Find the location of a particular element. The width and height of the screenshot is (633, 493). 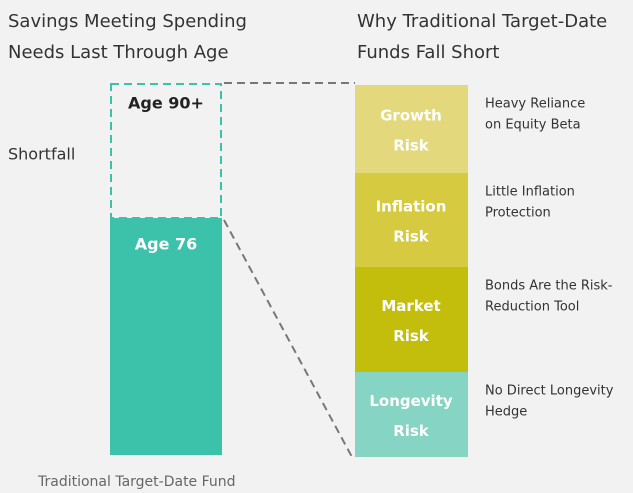

caption: Traditional Target-Date Fund is located at coordinates (136, 482).